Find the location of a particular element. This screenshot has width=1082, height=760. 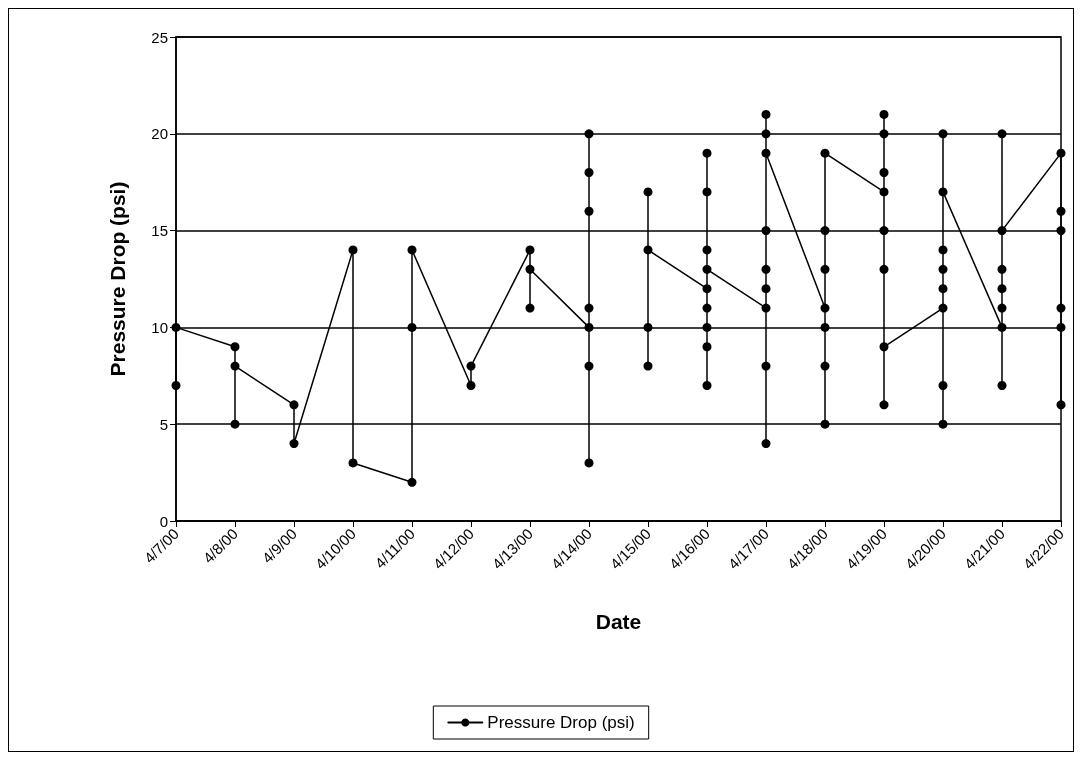

x-axis-title: Date is located at coordinates (618, 621).